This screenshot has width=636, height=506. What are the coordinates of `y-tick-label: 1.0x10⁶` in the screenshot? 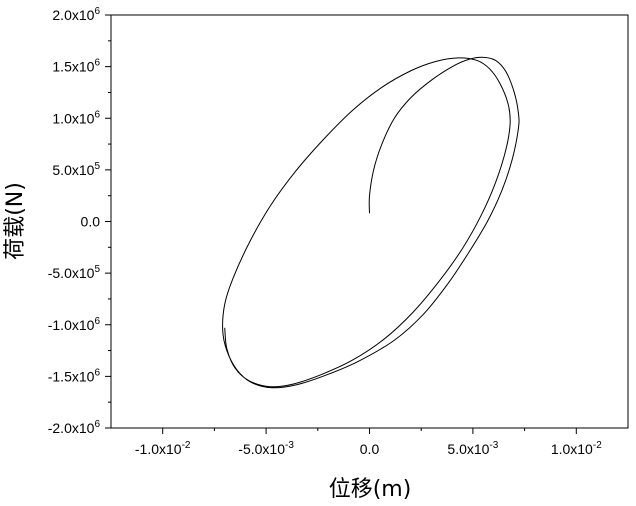 It's located at (76, 117).